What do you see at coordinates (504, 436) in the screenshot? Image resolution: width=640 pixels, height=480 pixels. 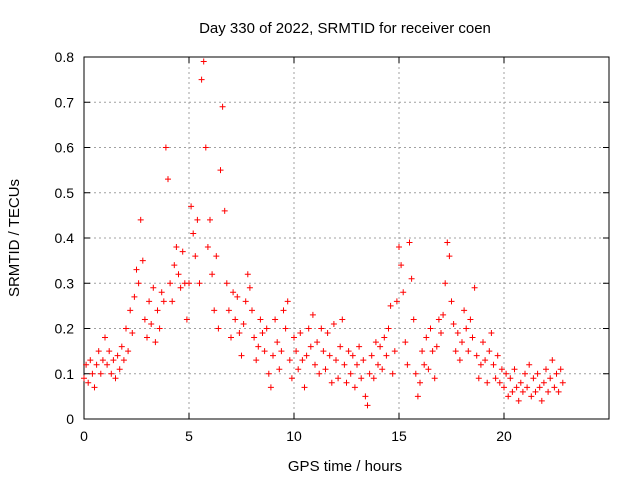 I see `x-tick-label: 20` at bounding box center [504, 436].